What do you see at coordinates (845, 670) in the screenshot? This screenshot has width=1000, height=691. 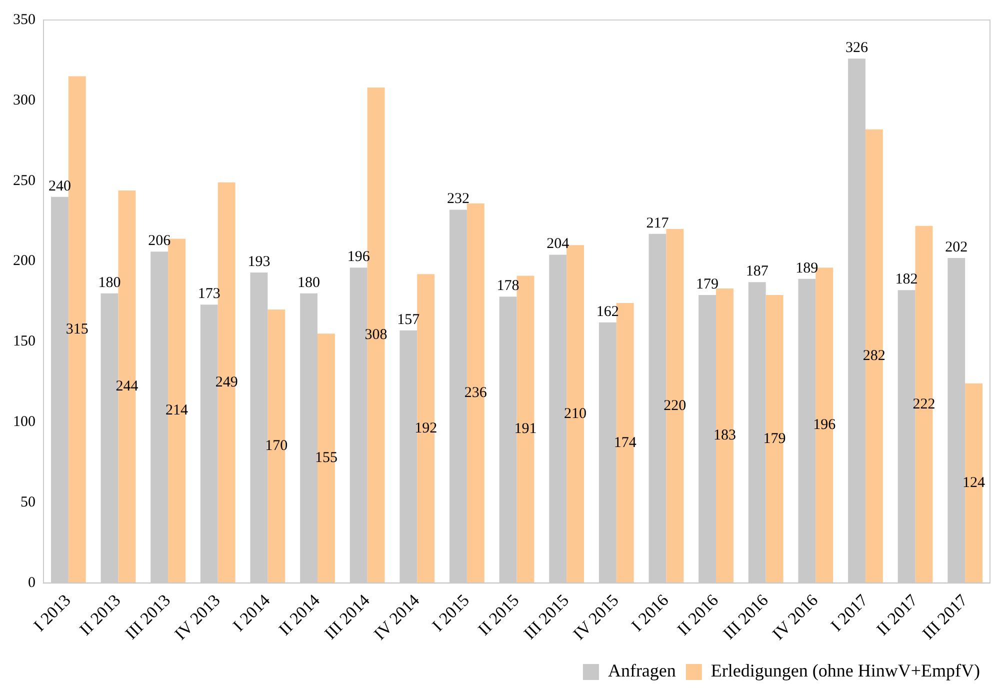 I see `legend-label: Erledigungen (ohne HinwV+EmpfV)` at bounding box center [845, 670].